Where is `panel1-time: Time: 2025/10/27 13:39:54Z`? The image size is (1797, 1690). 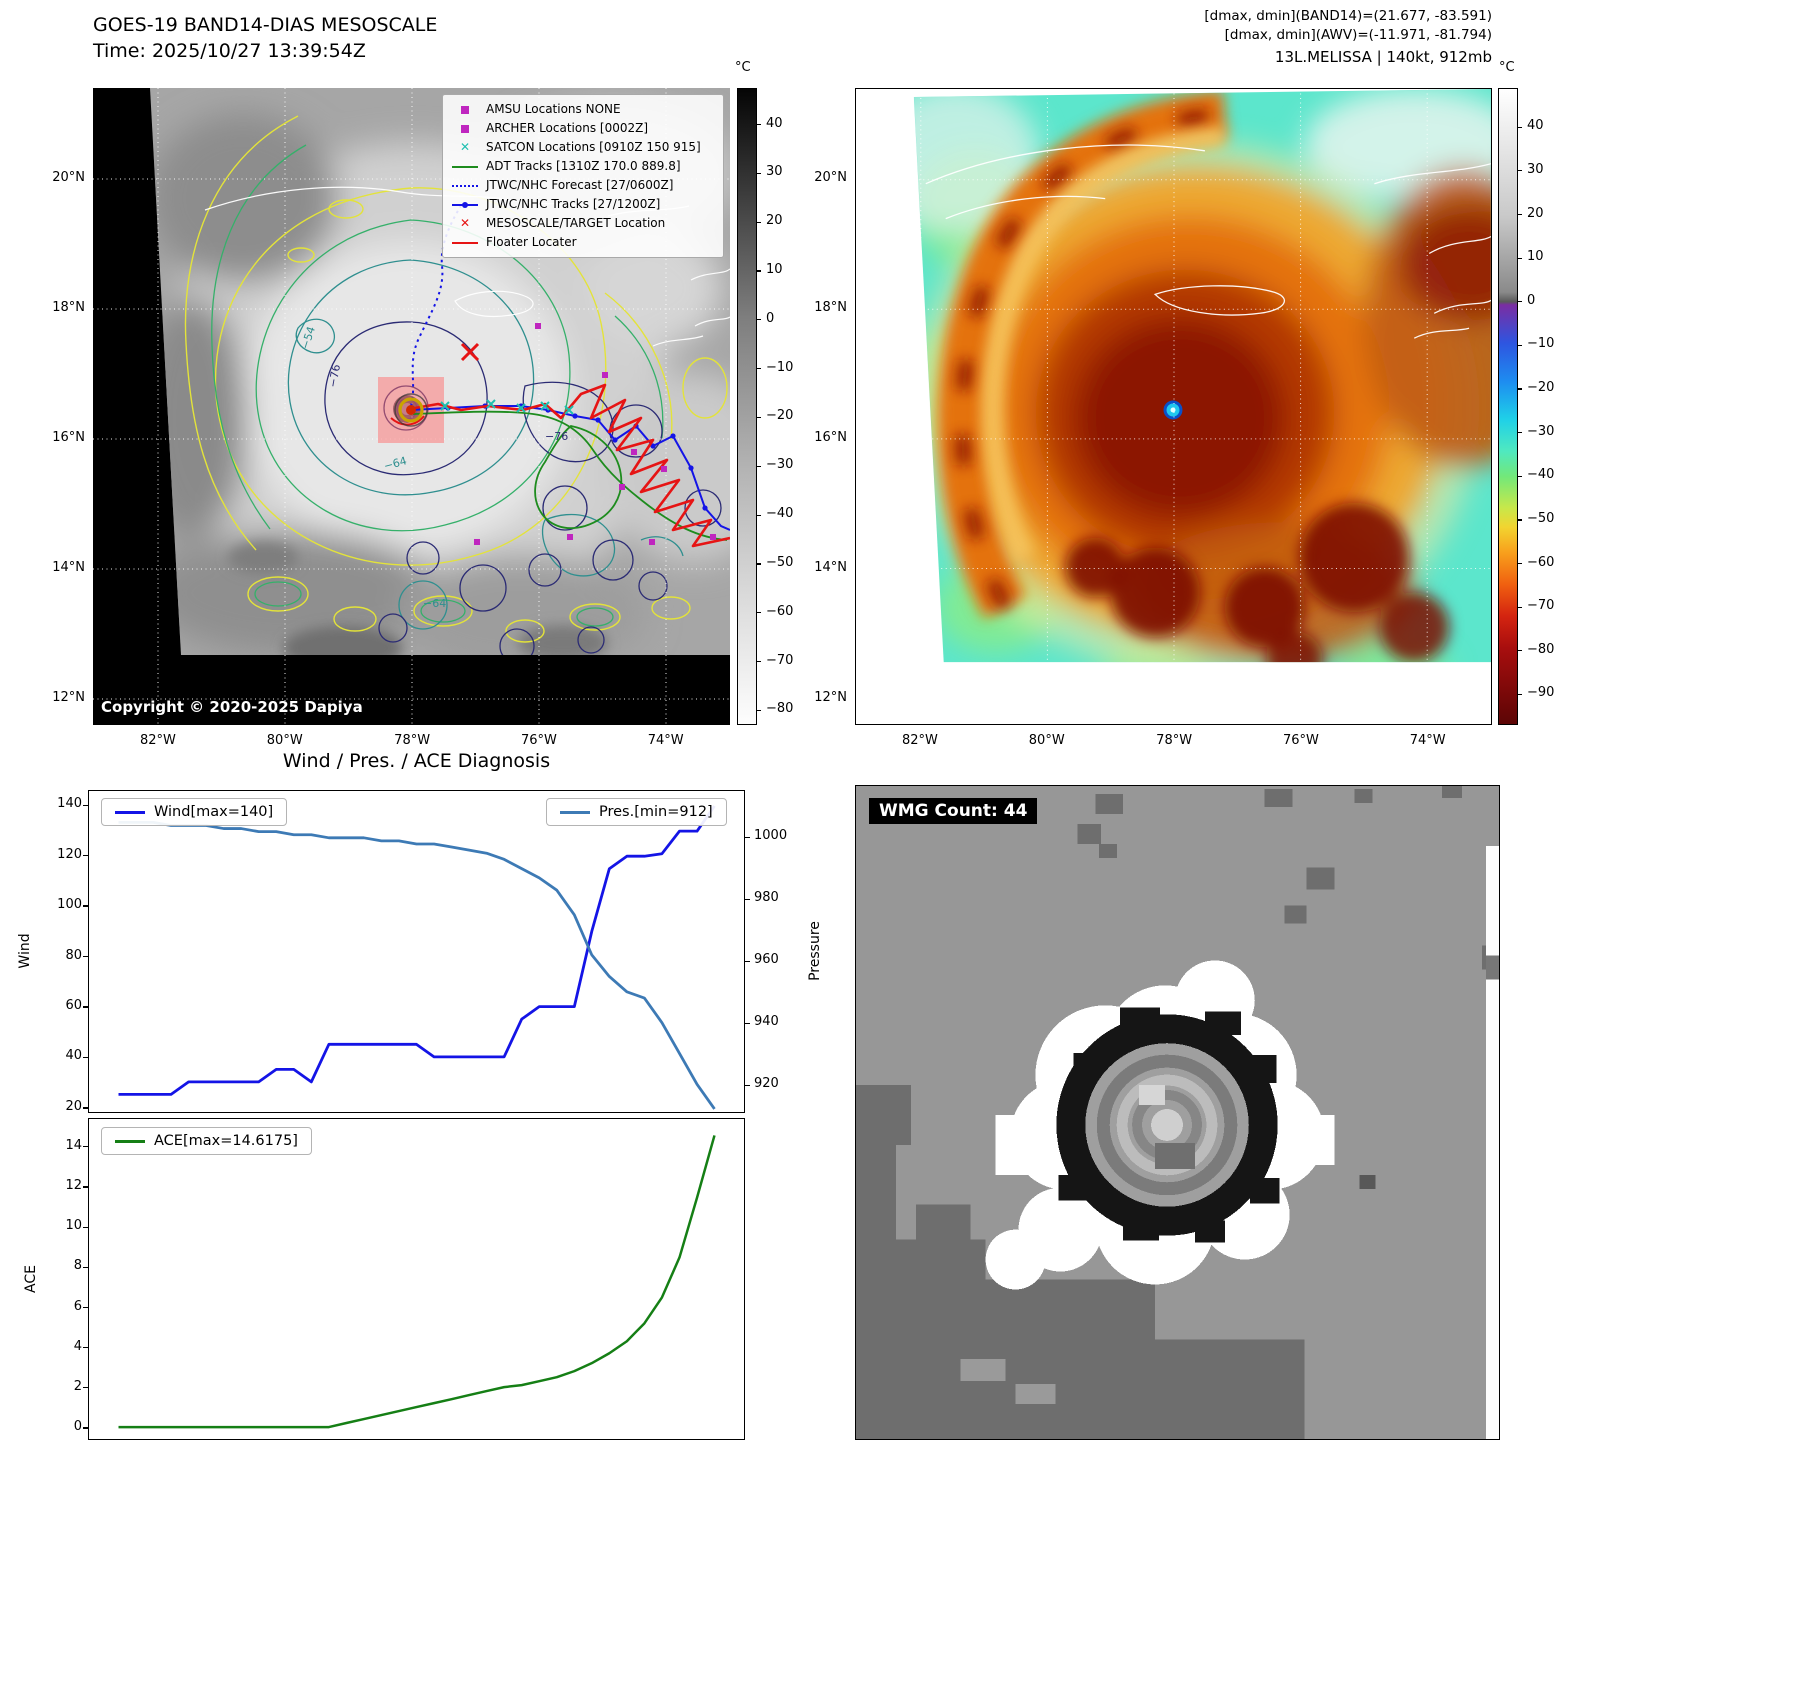 panel1-time: Time: 2025/10/27 13:39:54Z is located at coordinates (229, 51).